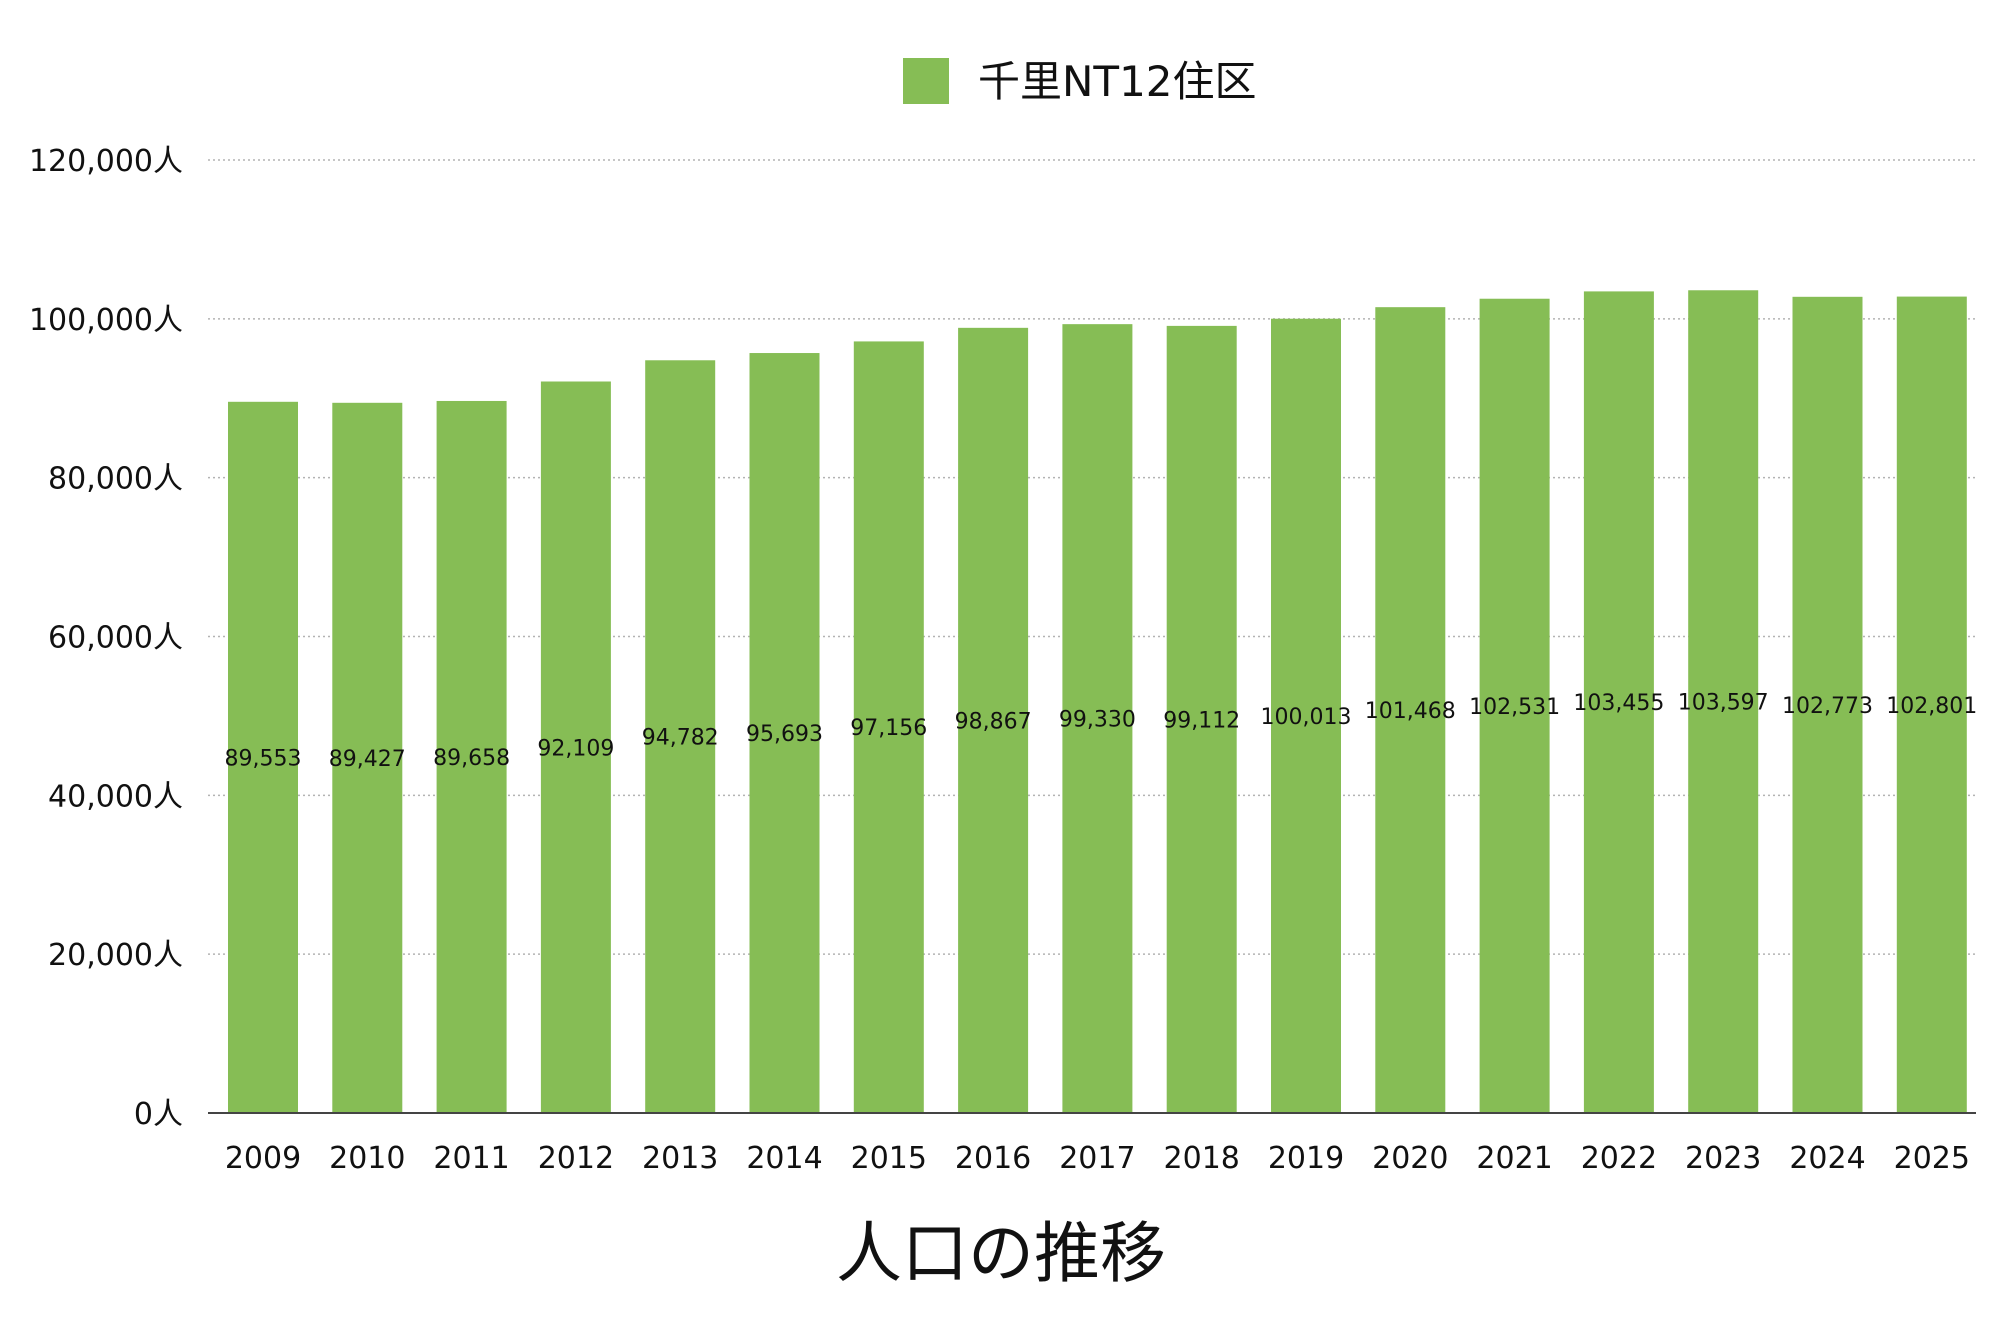 This screenshot has height=1333, width=2000. Describe the element at coordinates (784, 1158) in the screenshot. I see `x-tick-label: 2014` at that location.